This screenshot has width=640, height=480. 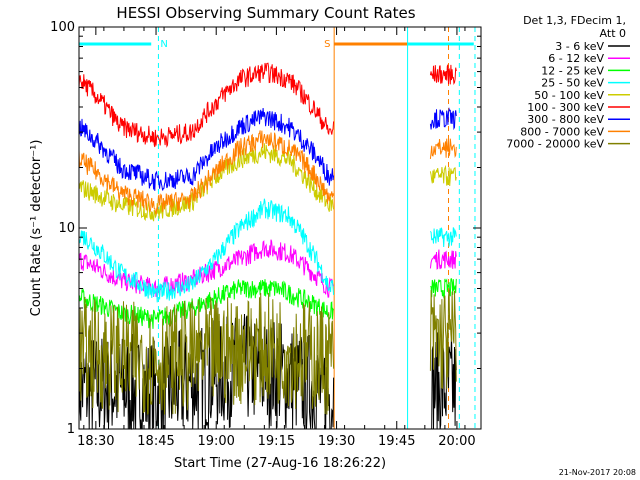 What do you see at coordinates (572, 70) in the screenshot?
I see `legend-label: 12 - 25 keV` at bounding box center [572, 70].